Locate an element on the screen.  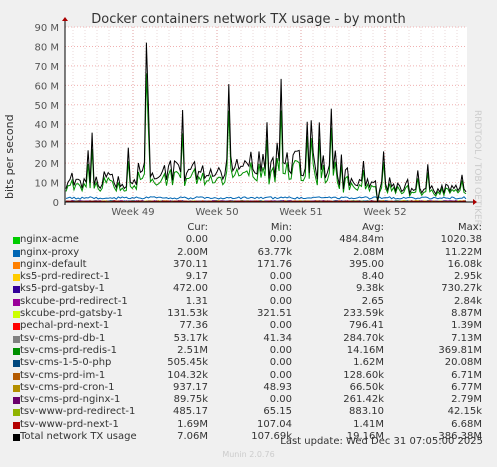
legend-name: nginx-default is located at coordinates (53, 264).